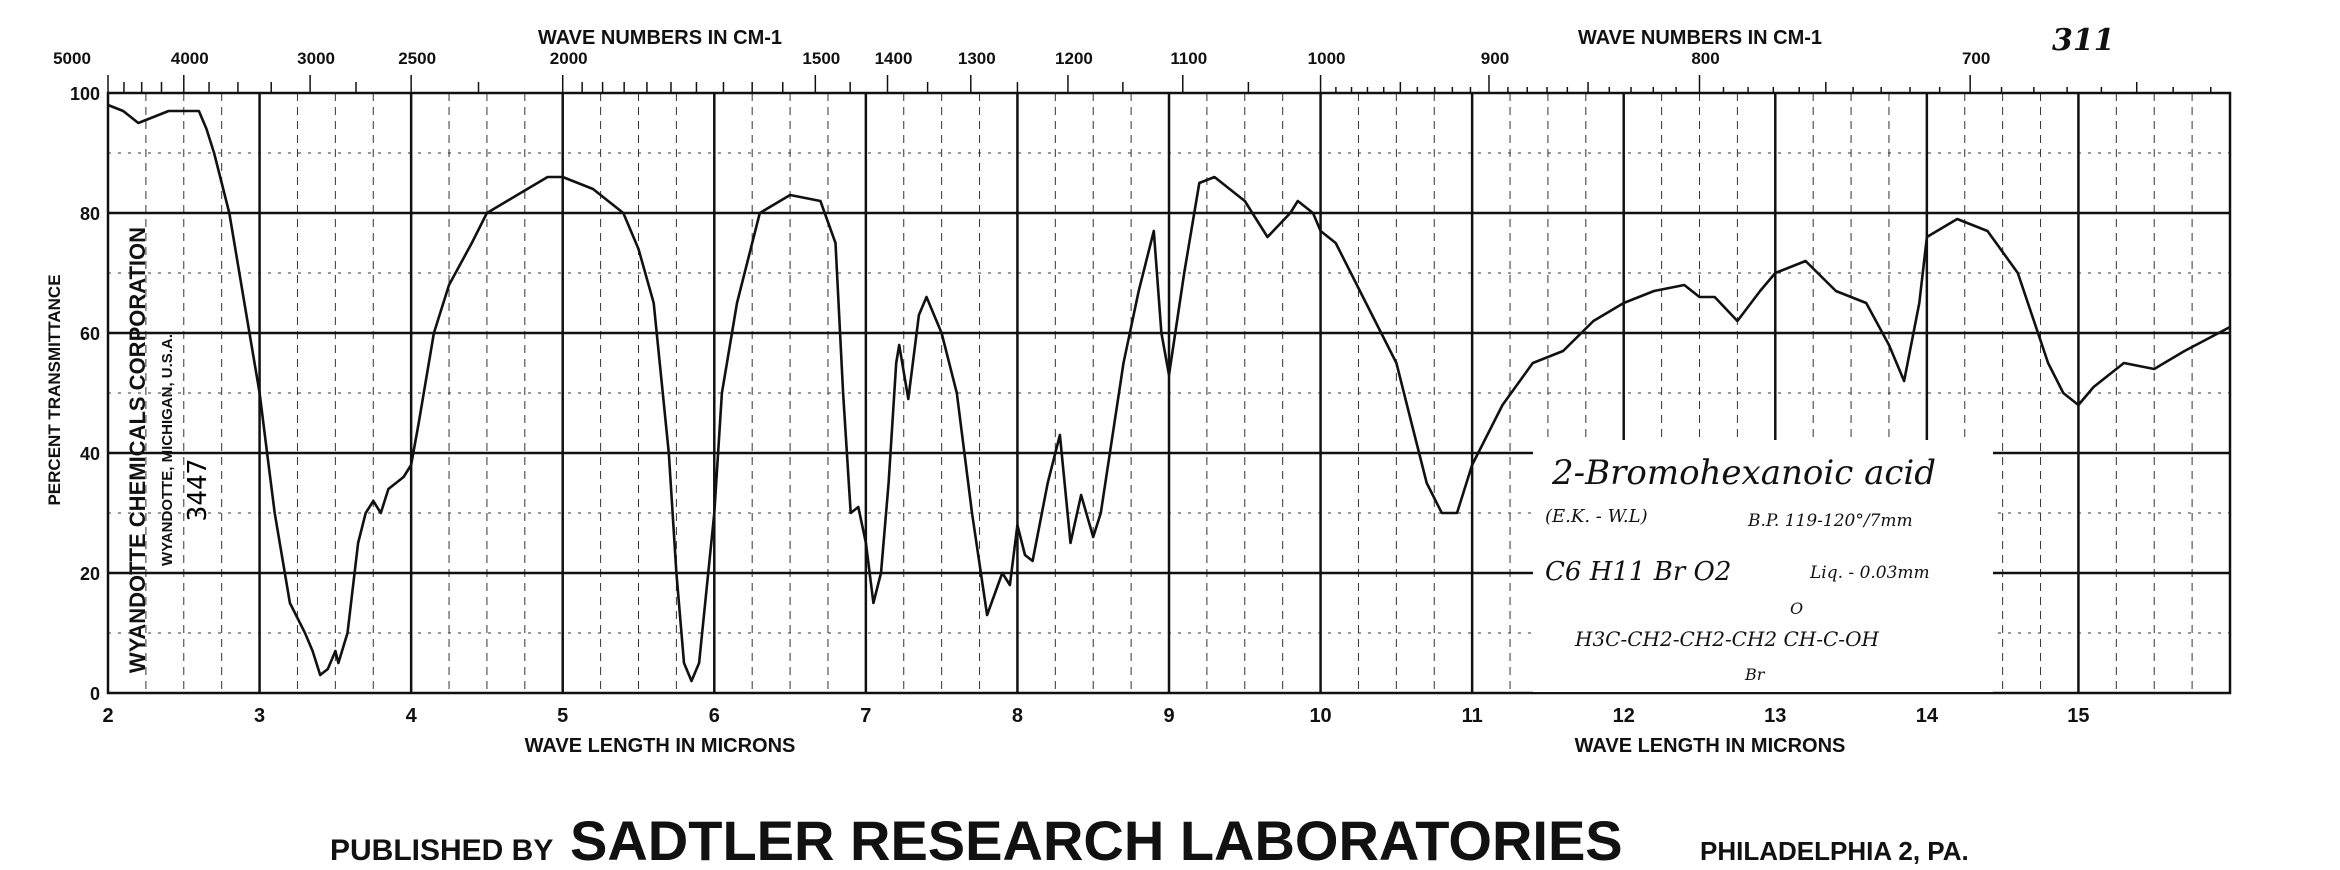 This screenshot has width=2340, height=870. Describe the element at coordinates (137, 450) in the screenshot. I see `stamp-company: WYANDOTTE CHEMICALS CORPORATION` at that location.